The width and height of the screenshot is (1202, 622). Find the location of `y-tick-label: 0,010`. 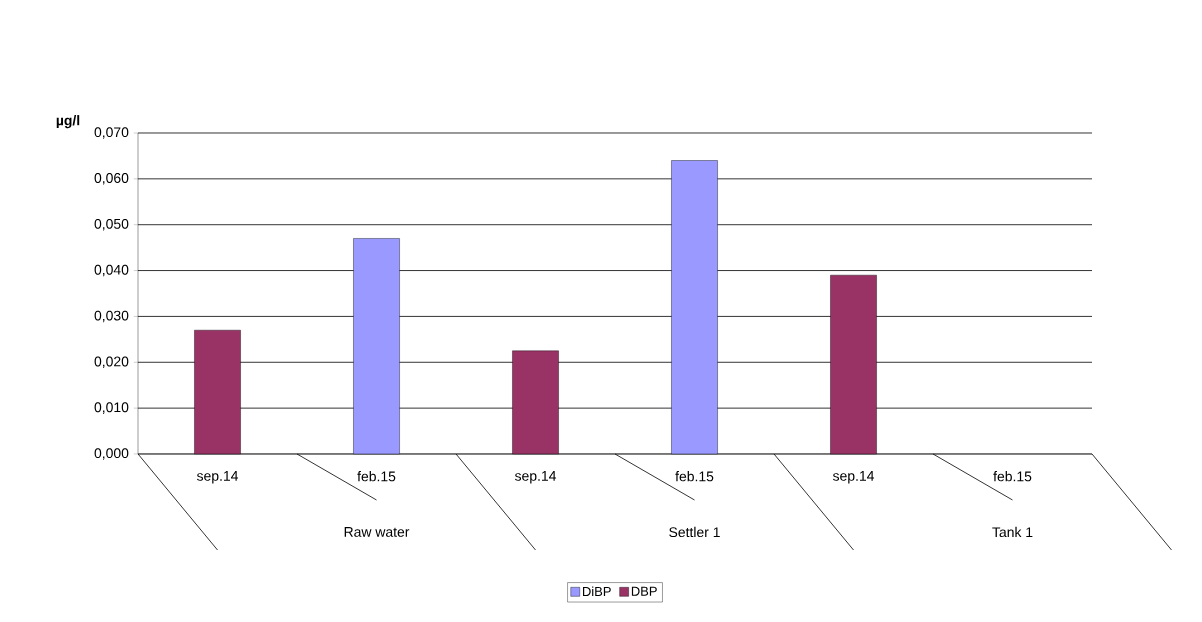

y-tick-label: 0,010 is located at coordinates (111, 408).